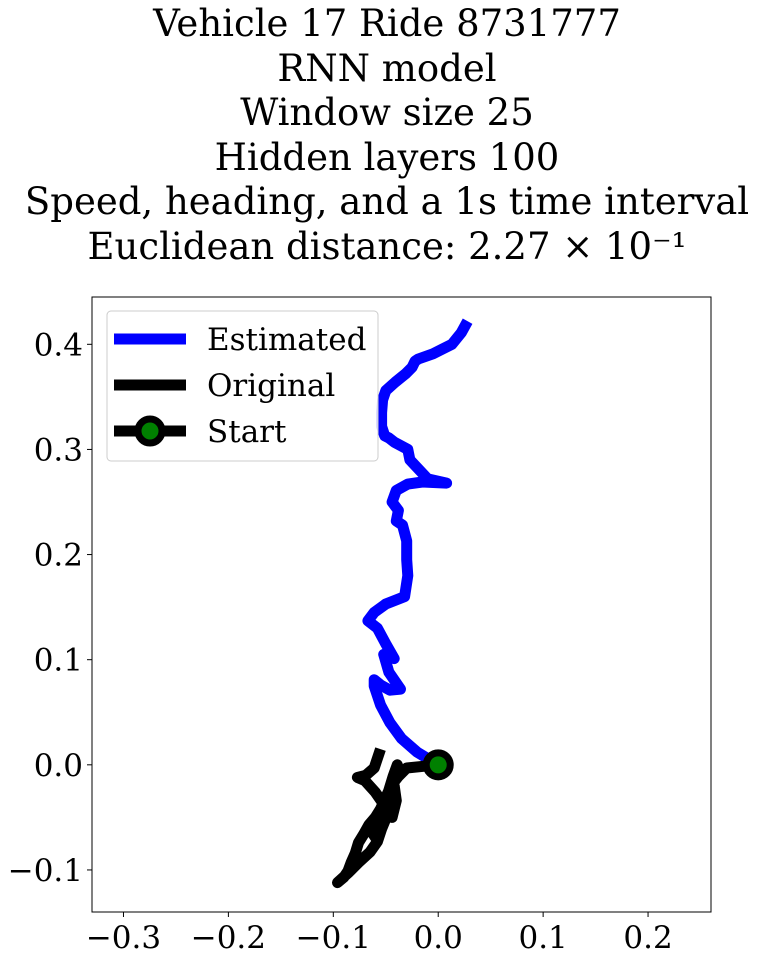  What do you see at coordinates (123, 938) in the screenshot?
I see `x-tick-label: −0.3` at bounding box center [123, 938].